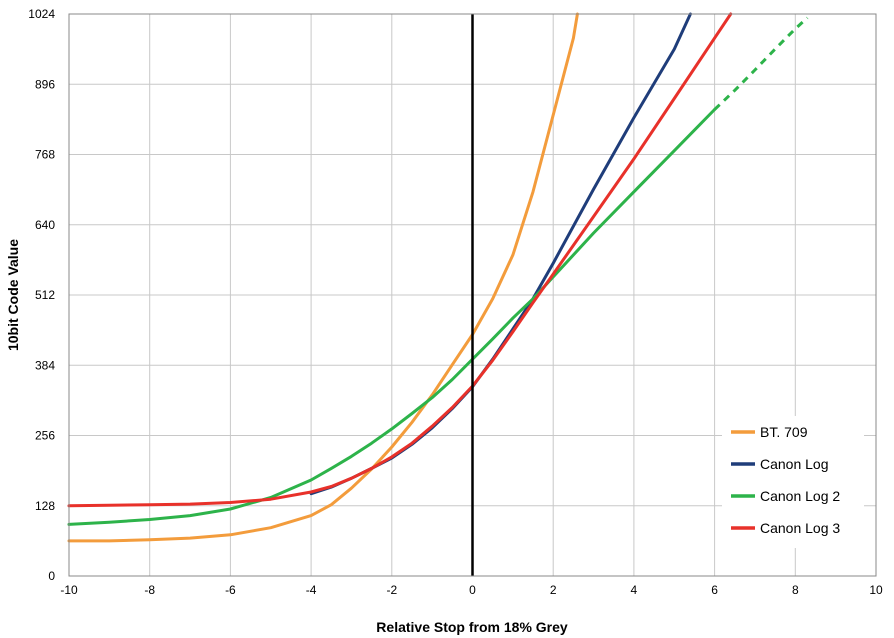  I want to click on y-tick-label: 512, so click(45, 295).